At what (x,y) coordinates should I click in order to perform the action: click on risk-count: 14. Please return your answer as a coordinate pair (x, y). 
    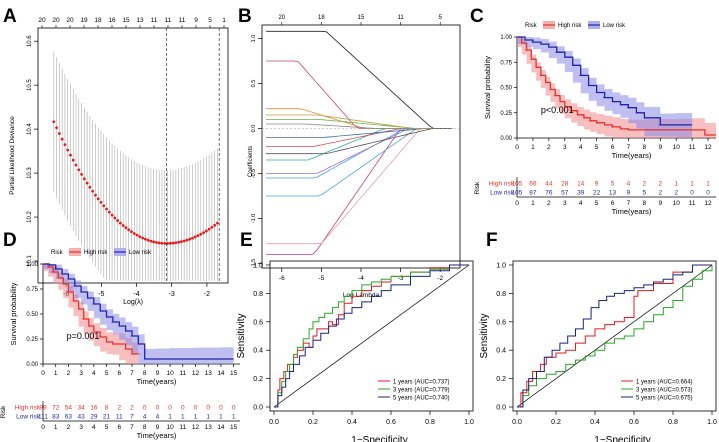
    Looking at the image, I should click on (581, 184).